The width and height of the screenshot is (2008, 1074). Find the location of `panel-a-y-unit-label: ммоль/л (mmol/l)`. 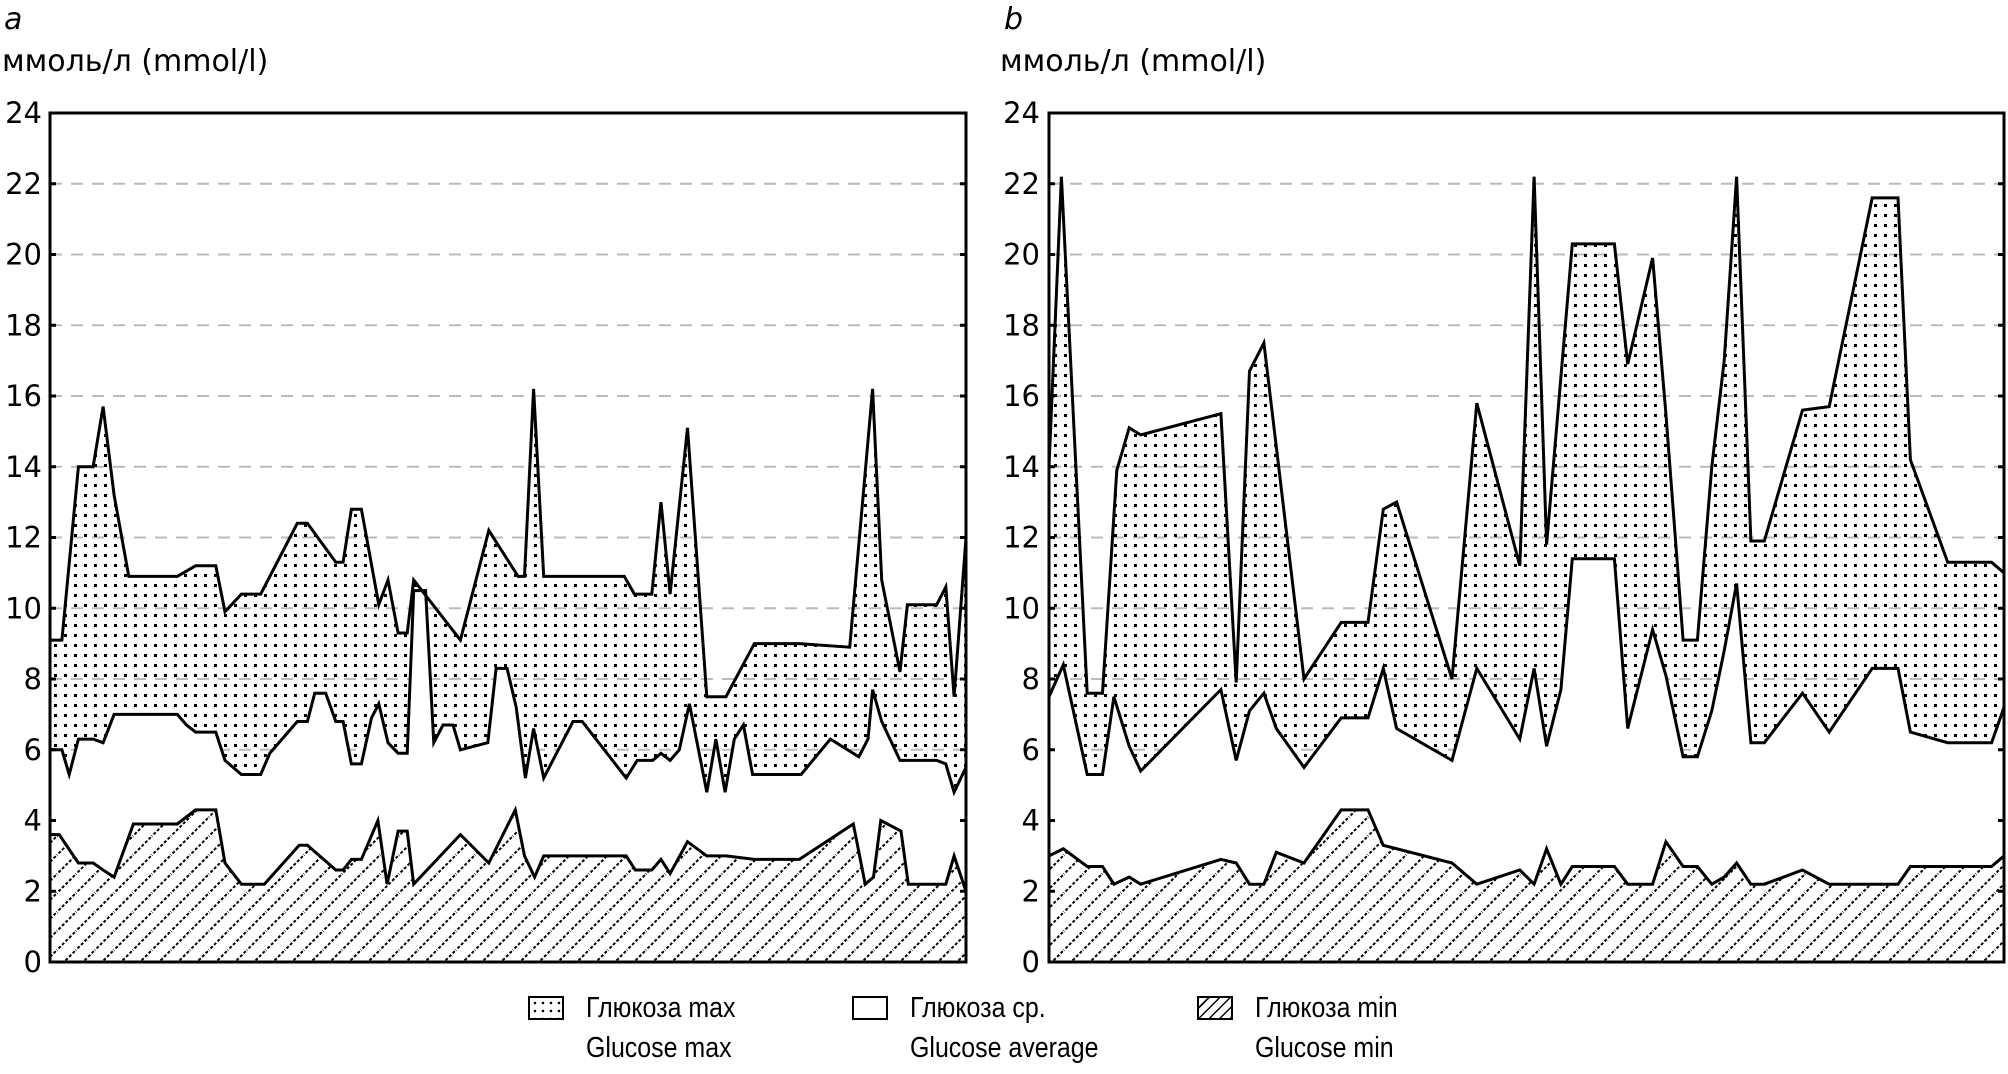

panel-a-y-unit-label: ммоль/л (mmol/l) is located at coordinates (135, 61).